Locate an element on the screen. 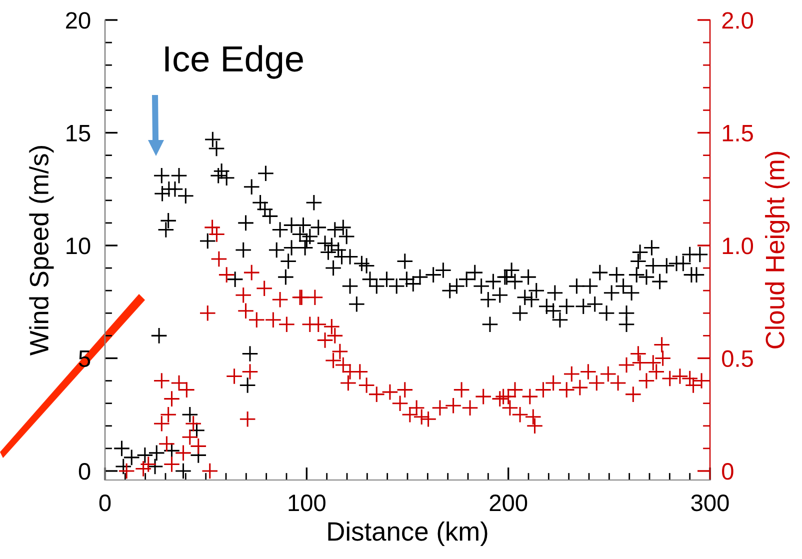 The height and width of the screenshot is (559, 802). x-axis-title: Distance (km) is located at coordinates (408, 533).